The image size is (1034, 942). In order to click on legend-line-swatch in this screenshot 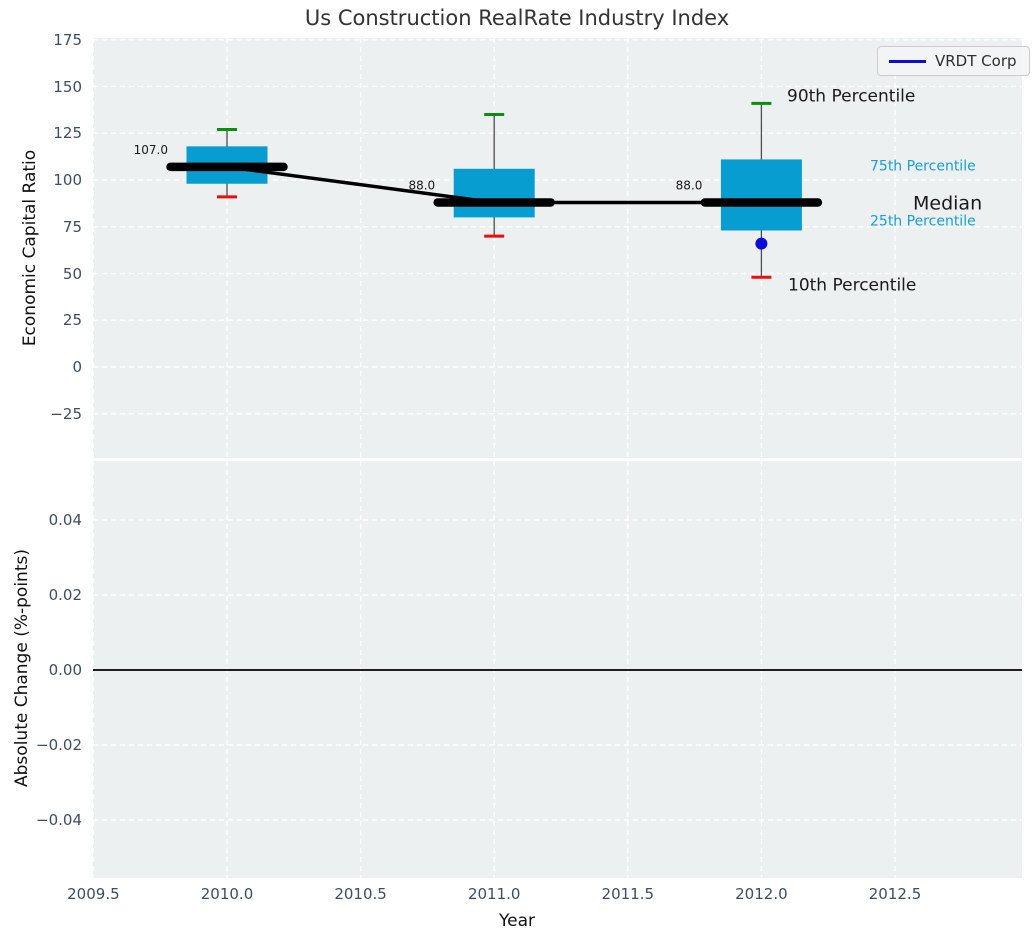, I will do `click(907, 61)`.